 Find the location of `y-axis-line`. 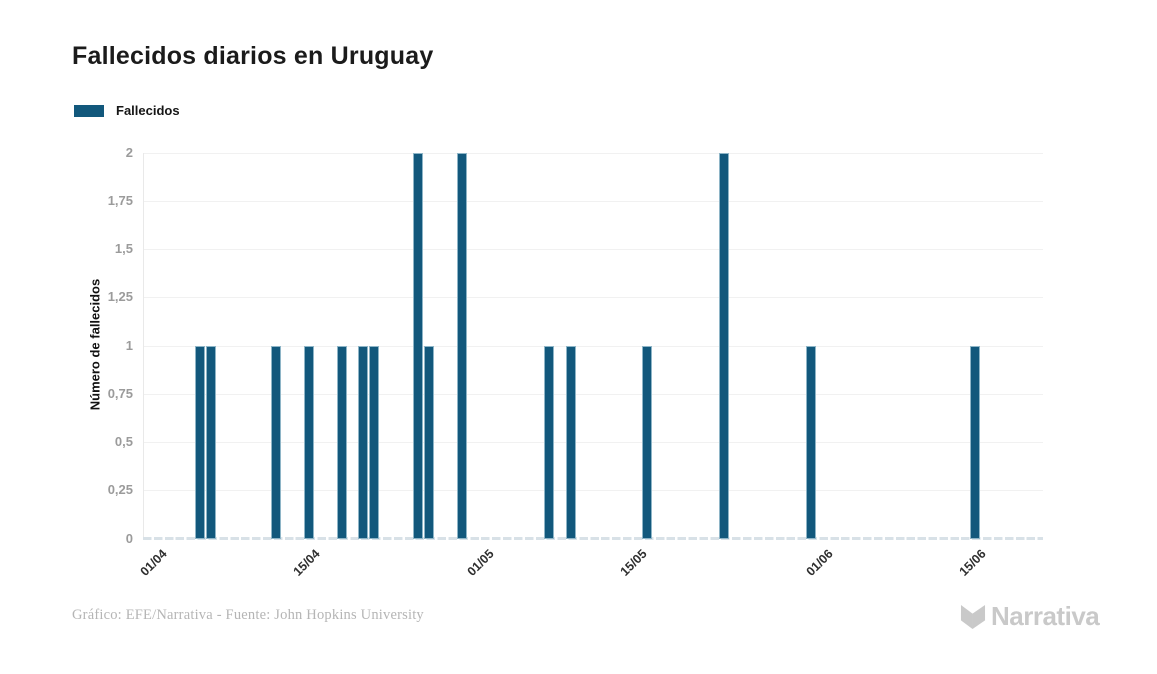

y-axis-line is located at coordinates (143, 345).